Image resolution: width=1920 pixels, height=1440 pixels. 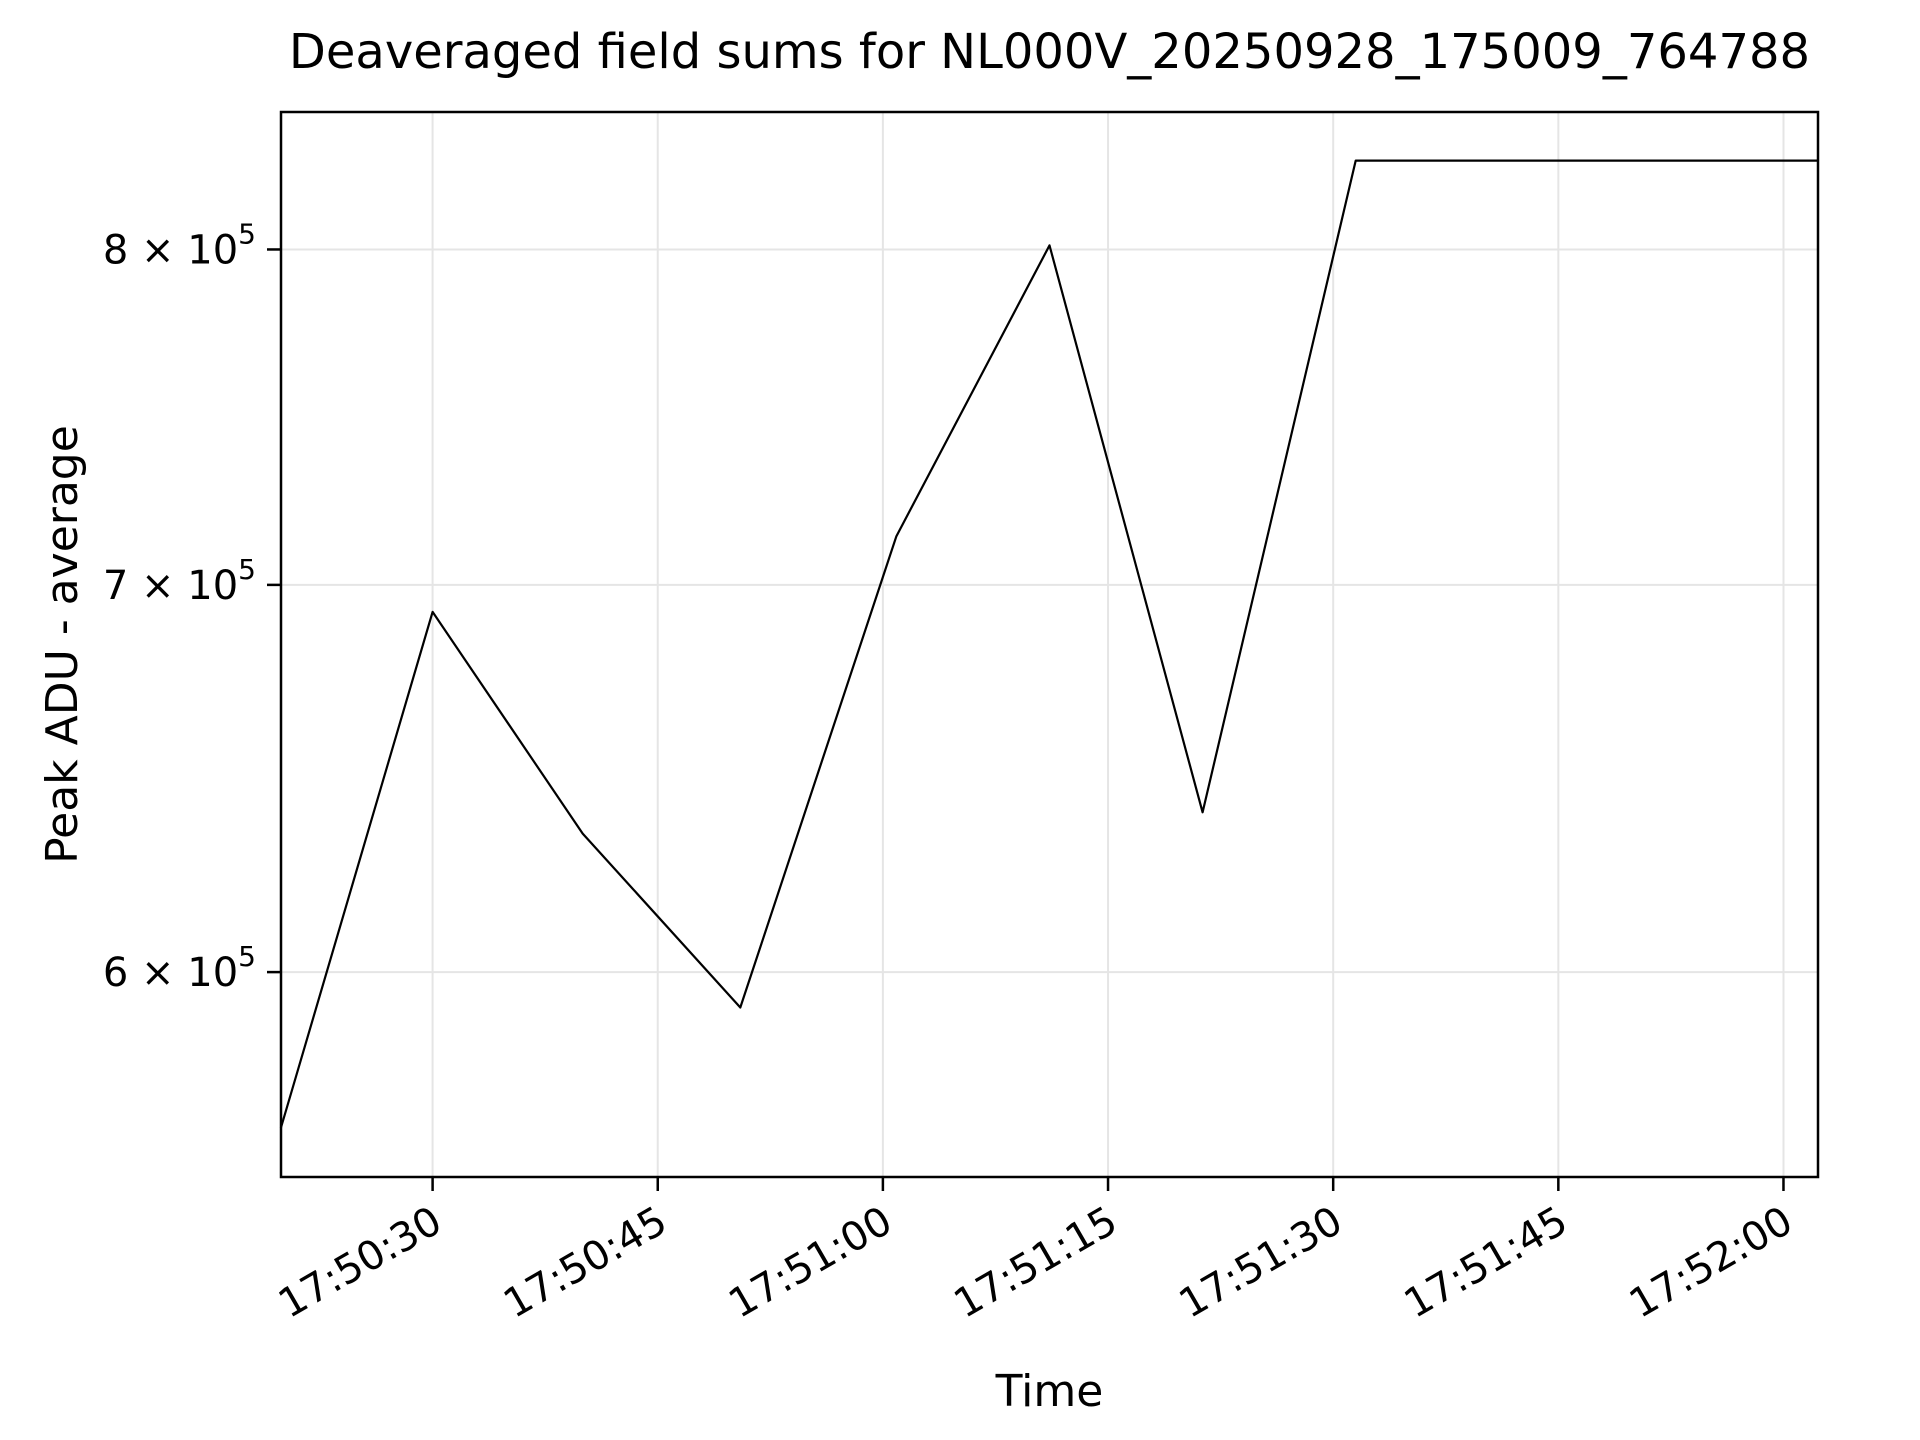 What do you see at coordinates (1486, 1263) in the screenshot?
I see `x-tick-label: 17:51:45` at bounding box center [1486, 1263].